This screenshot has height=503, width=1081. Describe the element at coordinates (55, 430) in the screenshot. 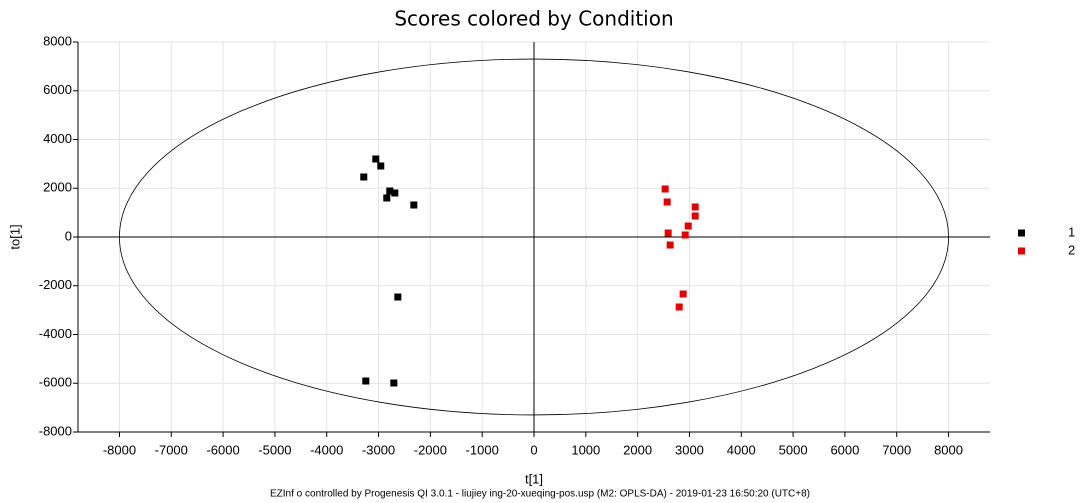

I see `y-tick-label: -8000` at that location.